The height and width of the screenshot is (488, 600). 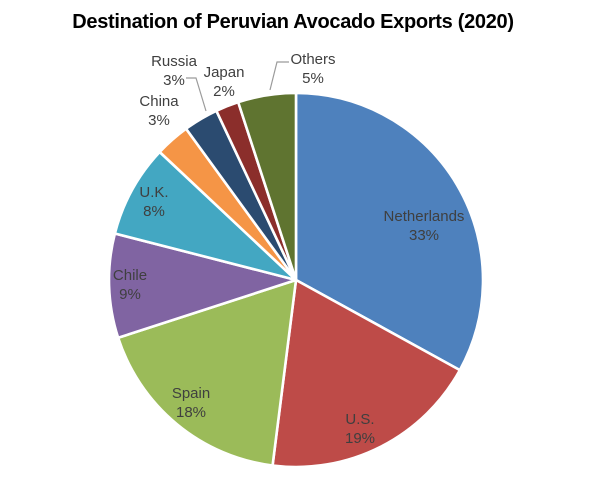 I want to click on pie-slice-spain, so click(x=207, y=372).